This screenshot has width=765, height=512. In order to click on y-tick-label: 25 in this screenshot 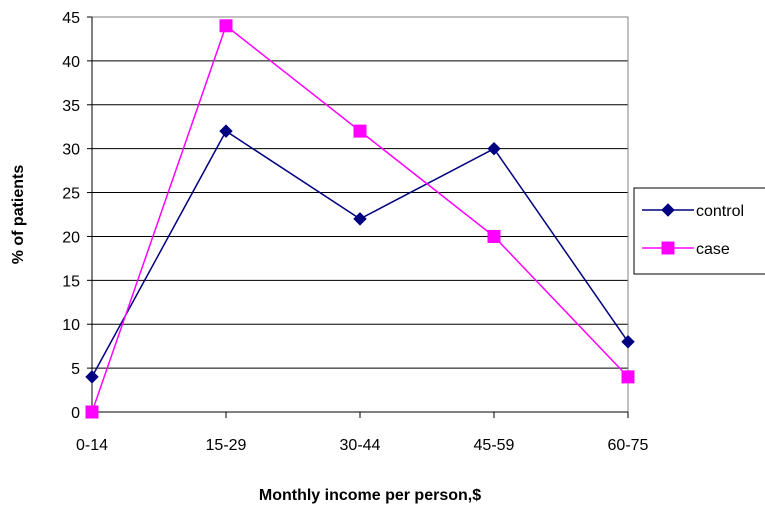, I will do `click(71, 194)`.